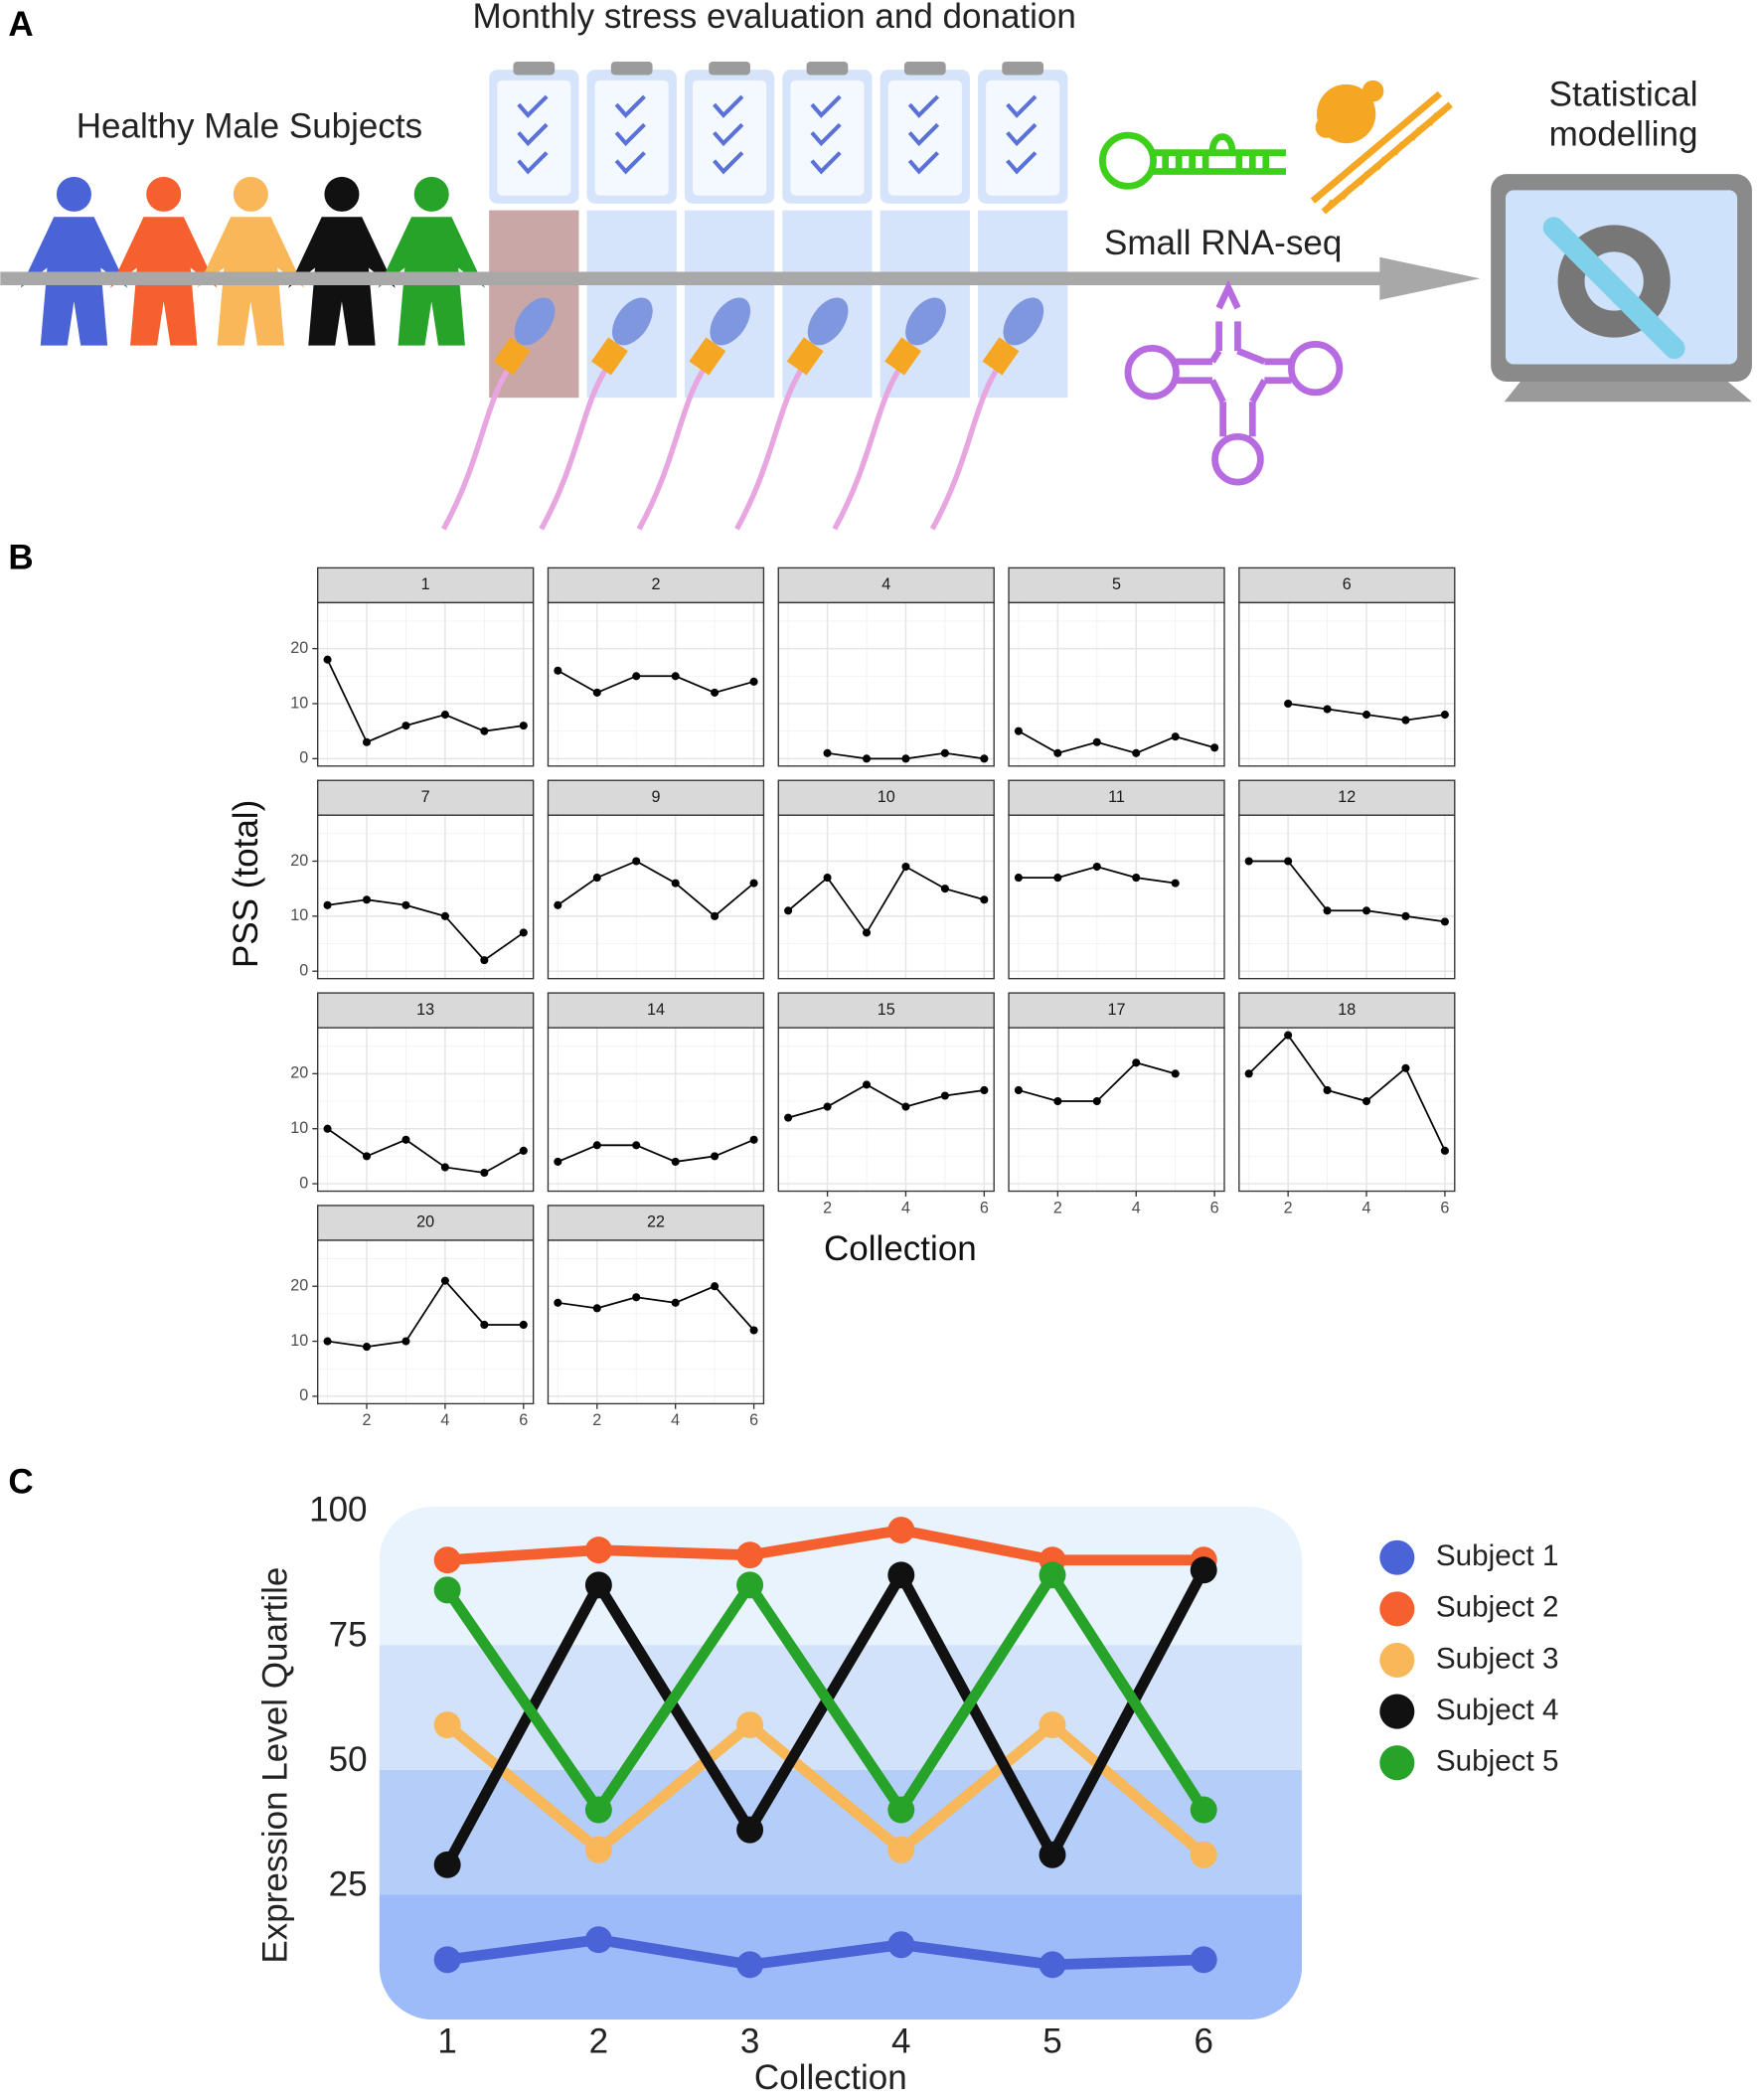 The width and height of the screenshot is (1759, 2100). I want to click on arrow-head, so click(1430, 278).